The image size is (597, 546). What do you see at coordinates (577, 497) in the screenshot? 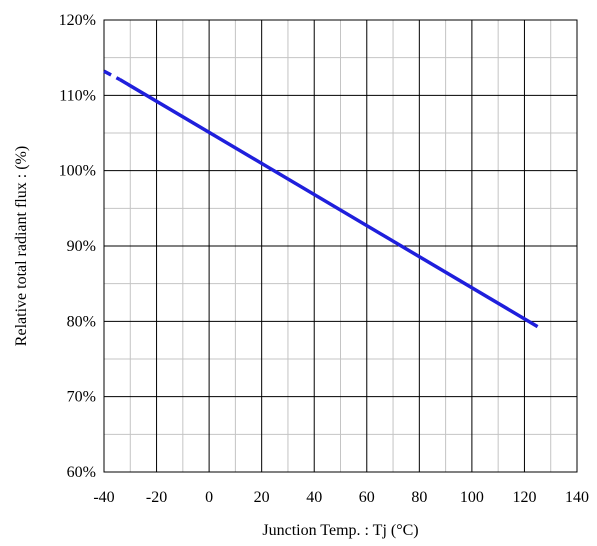
I see `x-tick-label: 140` at bounding box center [577, 497].